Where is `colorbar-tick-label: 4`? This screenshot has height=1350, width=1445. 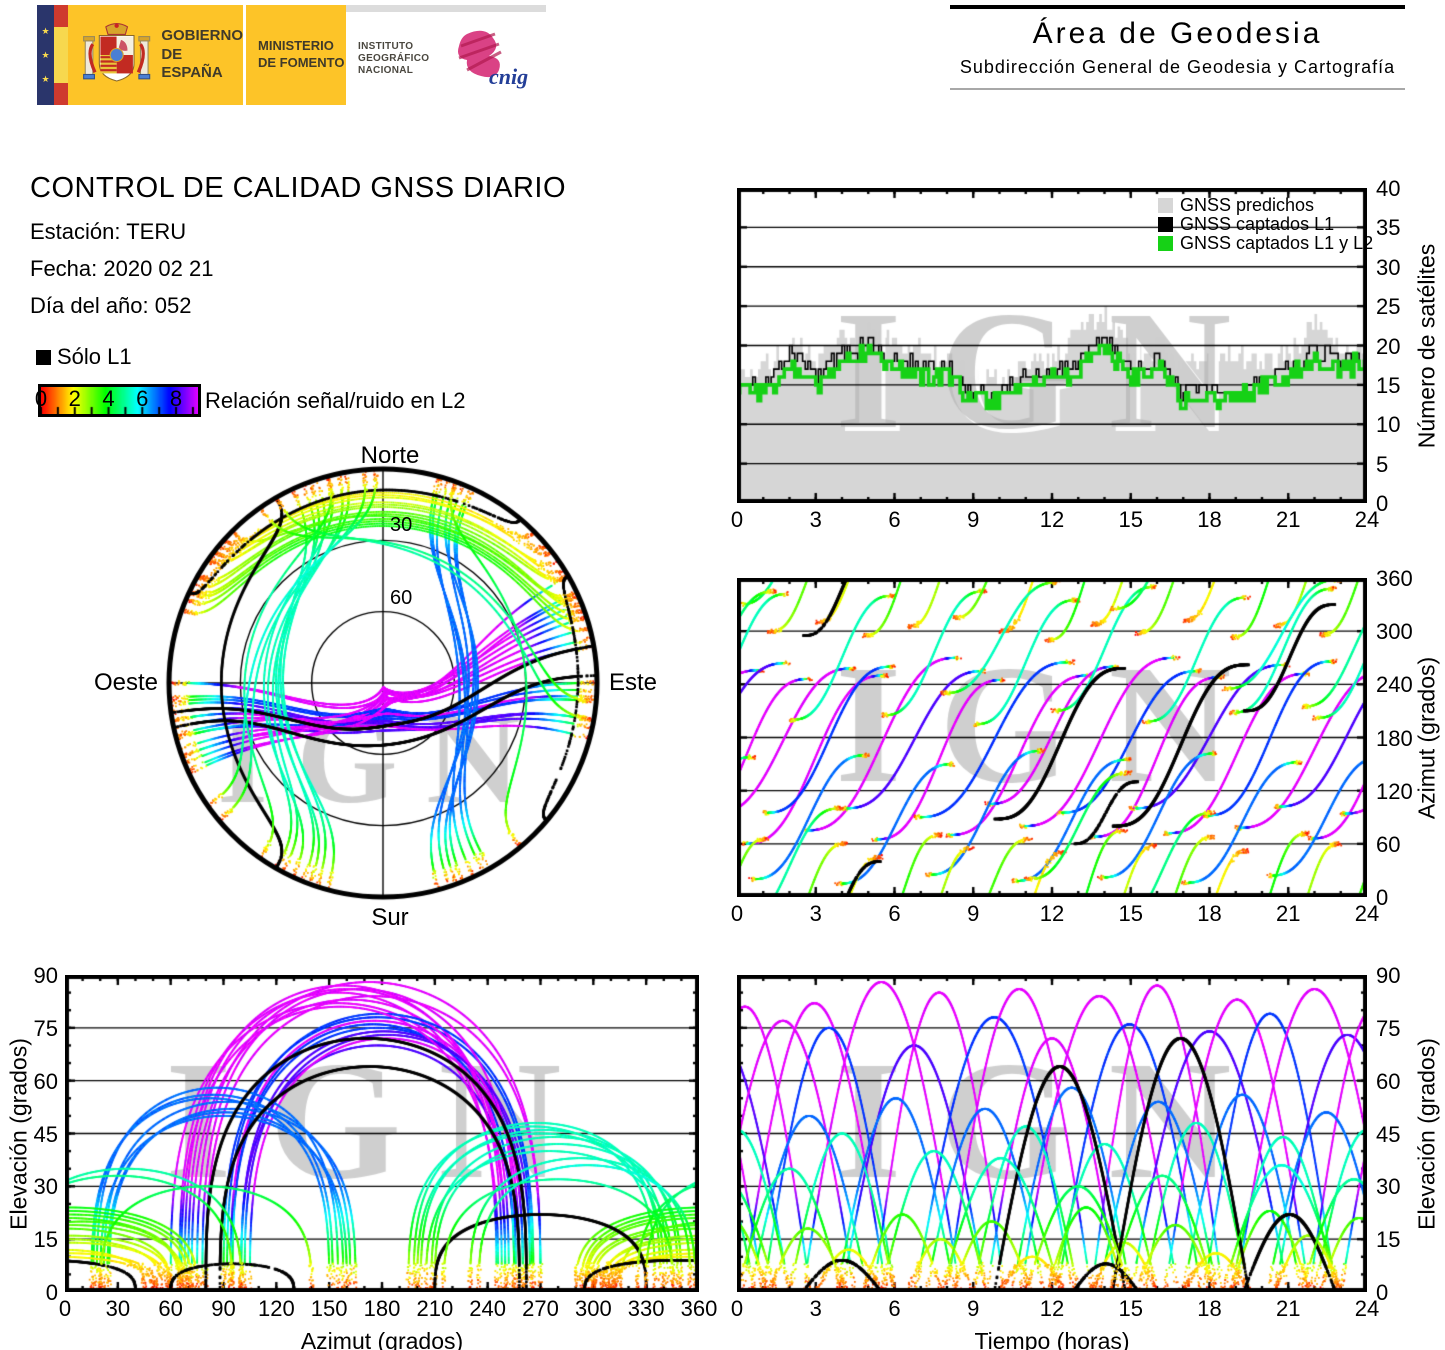 colorbar-tick-label: 4 is located at coordinates (108, 398).